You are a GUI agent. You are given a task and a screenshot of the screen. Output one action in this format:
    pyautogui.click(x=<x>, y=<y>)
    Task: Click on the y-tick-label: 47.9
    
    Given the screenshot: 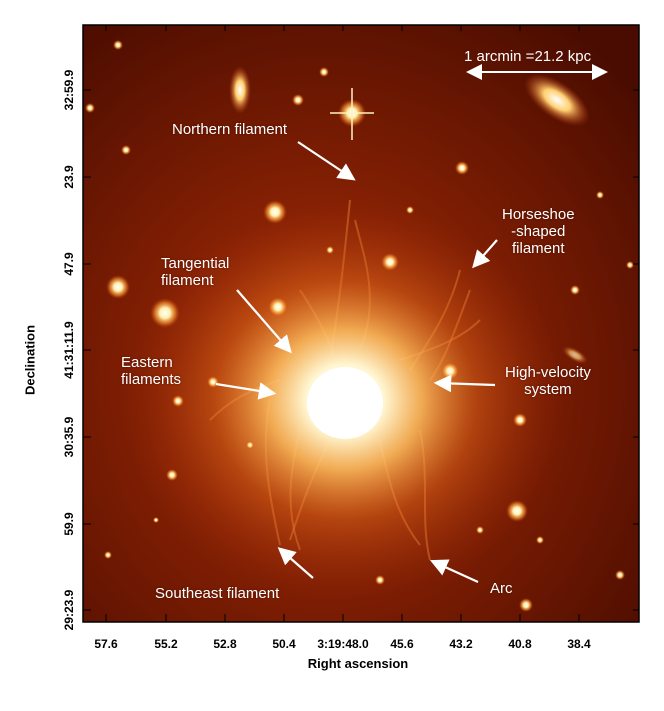 What is the action you would take?
    pyautogui.click(x=69, y=264)
    